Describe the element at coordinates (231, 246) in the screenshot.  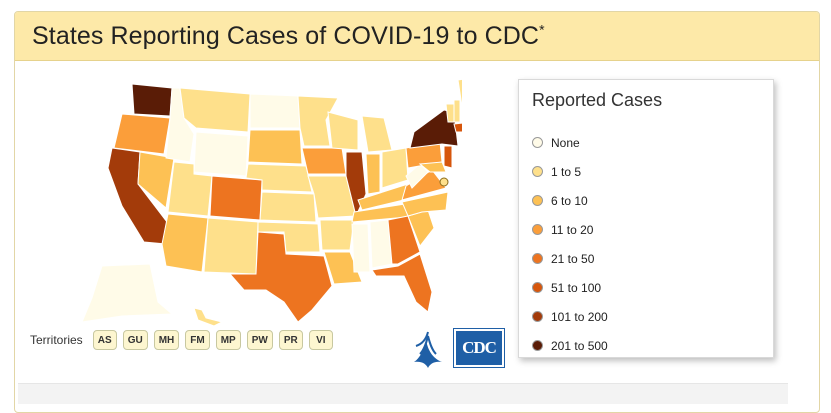
I see `state-nm` at that location.